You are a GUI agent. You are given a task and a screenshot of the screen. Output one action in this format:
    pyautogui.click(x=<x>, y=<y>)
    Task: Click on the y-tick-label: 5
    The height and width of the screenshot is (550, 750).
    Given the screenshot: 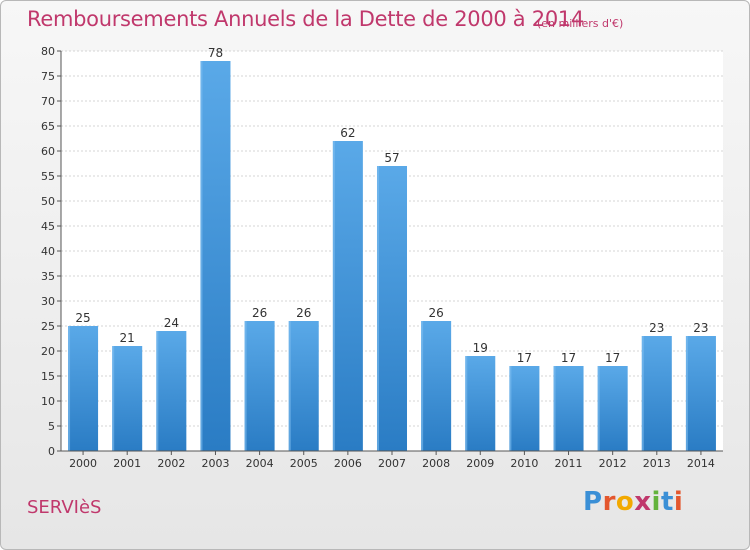 What is the action you would take?
    pyautogui.click(x=51, y=426)
    